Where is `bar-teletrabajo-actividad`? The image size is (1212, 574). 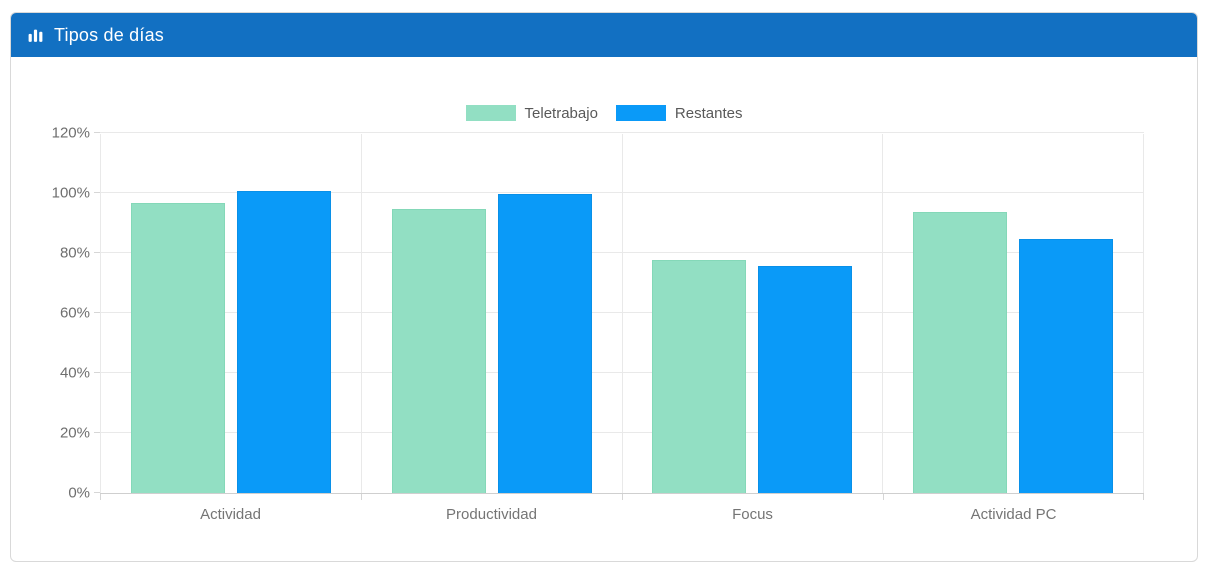
bar-teletrabajo-actividad is located at coordinates (177, 347).